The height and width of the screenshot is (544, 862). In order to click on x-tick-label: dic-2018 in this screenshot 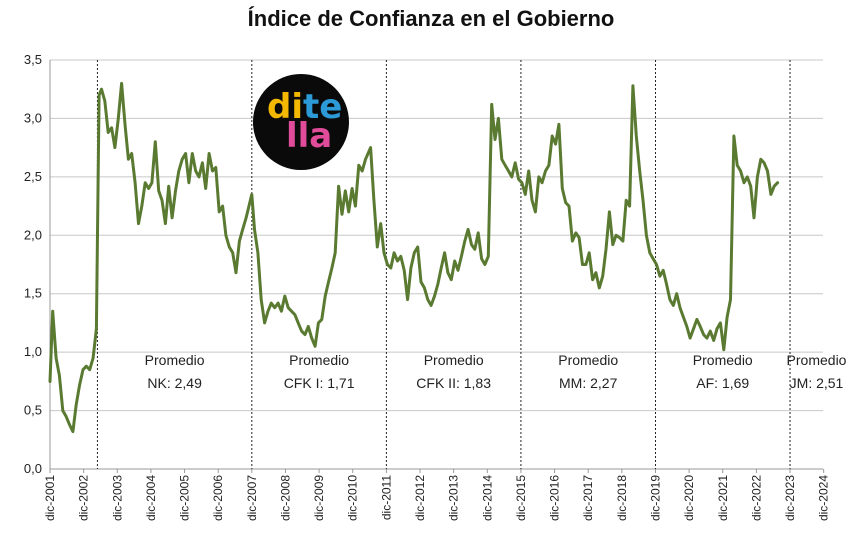, I will do `click(622, 498)`.